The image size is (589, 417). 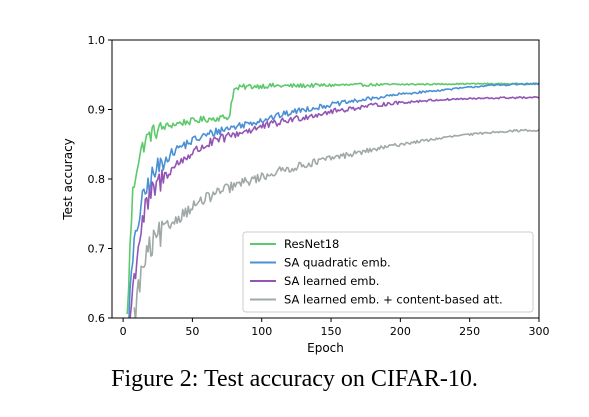 What do you see at coordinates (311, 244) in the screenshot?
I see `legend-label-1: ResNet18` at bounding box center [311, 244].